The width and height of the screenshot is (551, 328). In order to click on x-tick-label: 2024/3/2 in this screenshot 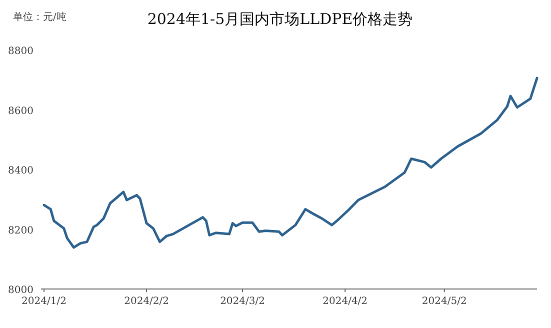, I will do `click(242, 301)`.